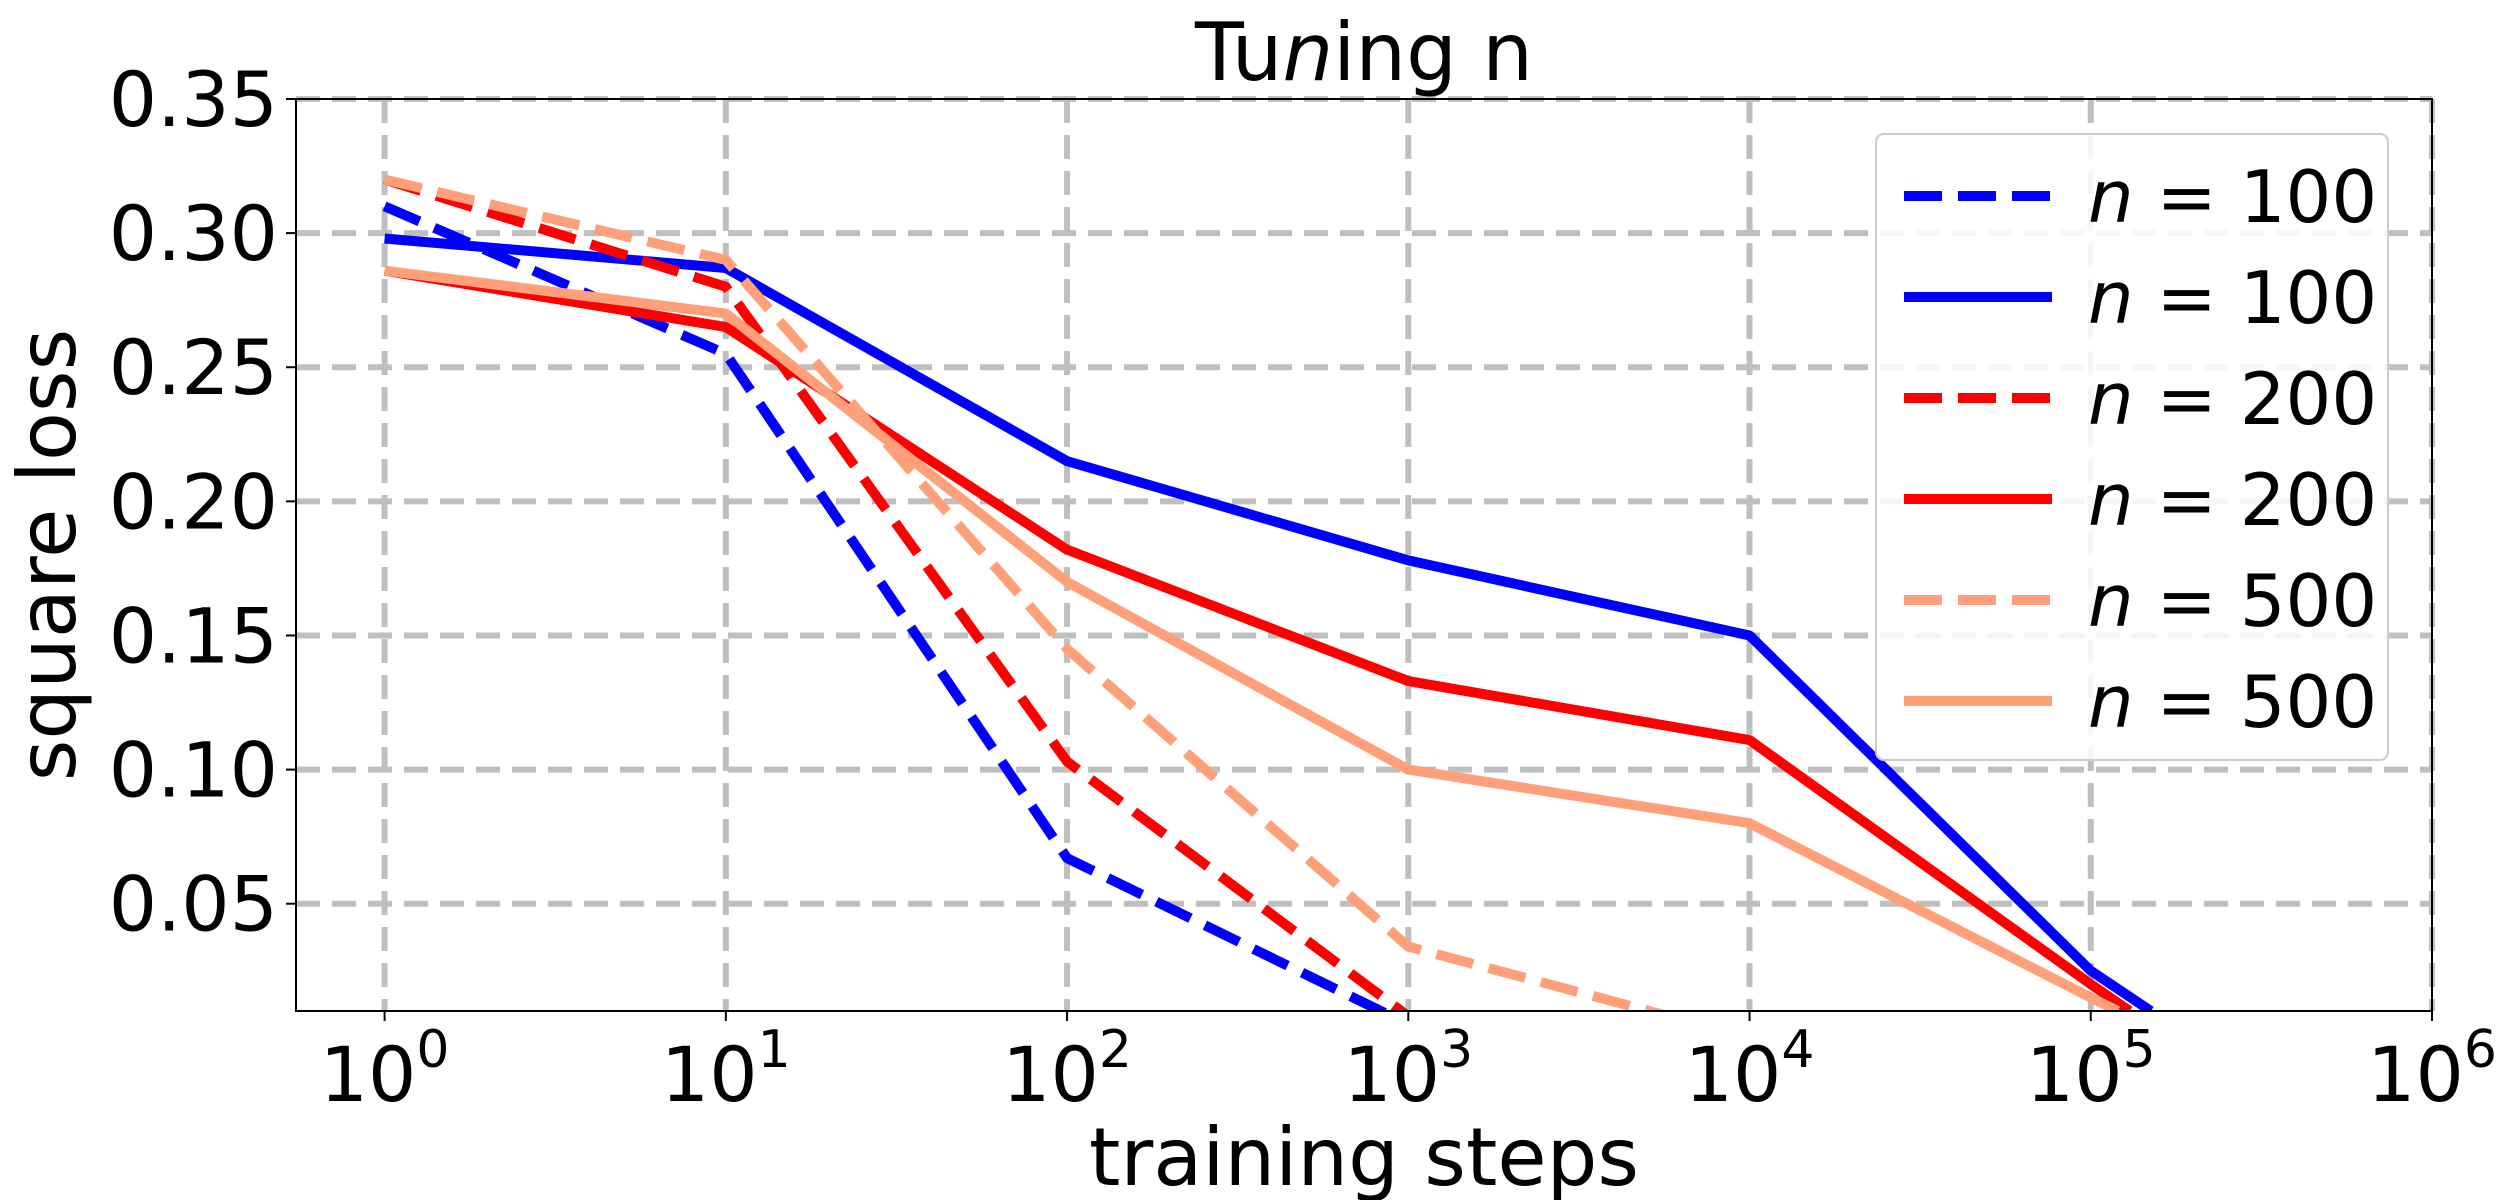 The image size is (2500, 1200). Describe the element at coordinates (385, 1069) in the screenshot. I see `x-tick-label: 10⁰` at that location.